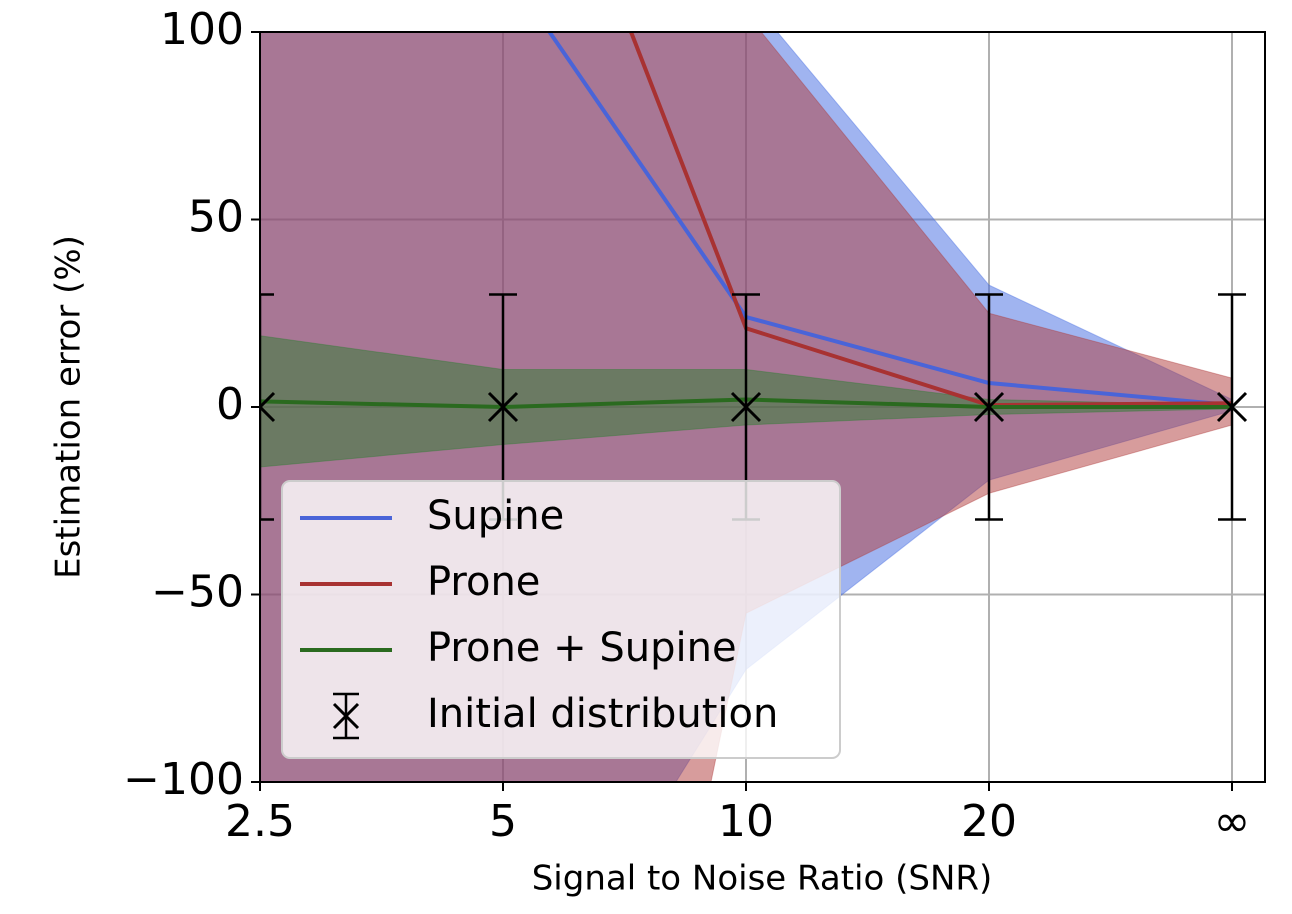  Describe the element at coordinates (202, 29) in the screenshot. I see `y-tick-label: 100` at that location.